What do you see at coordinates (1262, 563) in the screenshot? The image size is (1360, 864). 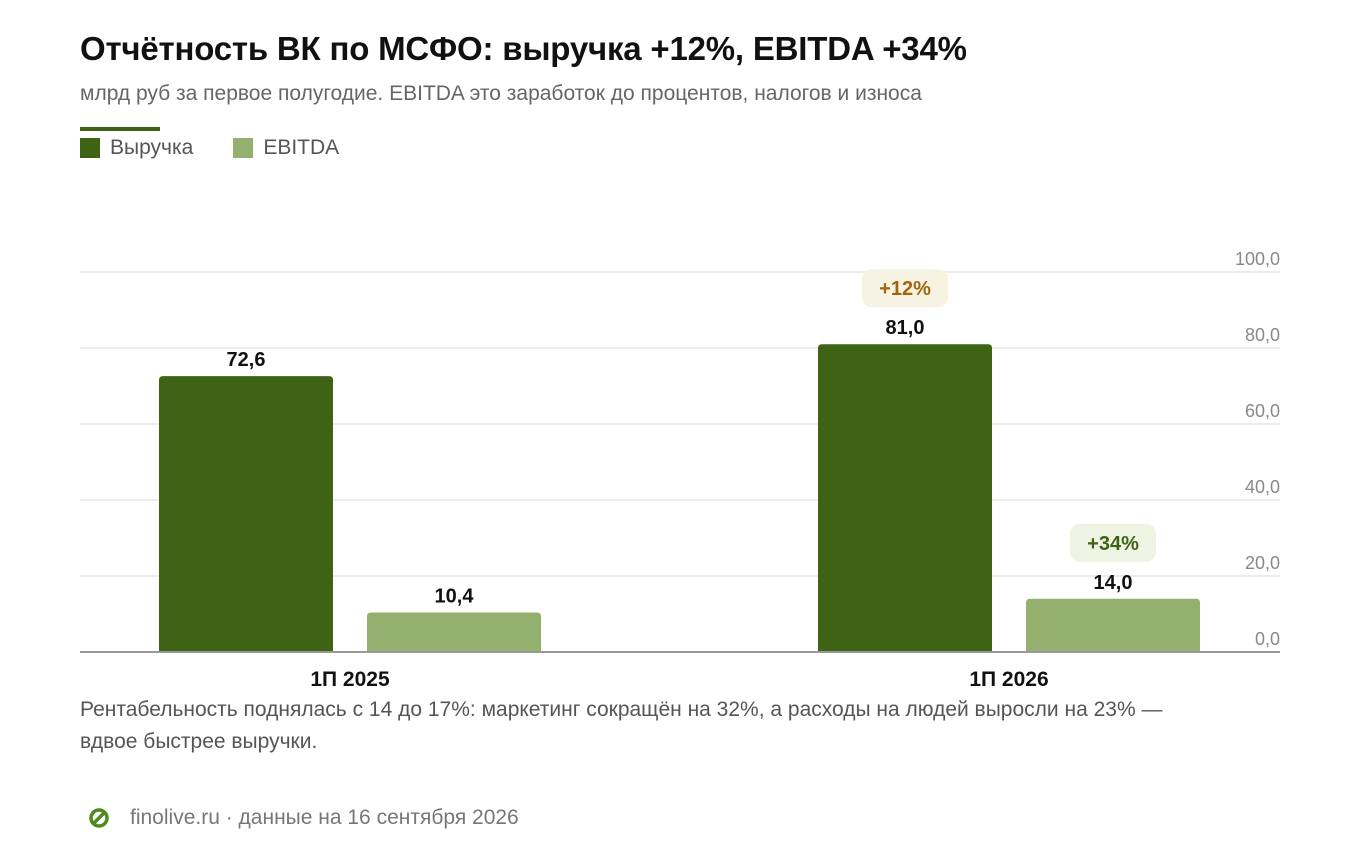 I see `y-tick-label: 20,0` at bounding box center [1262, 563].